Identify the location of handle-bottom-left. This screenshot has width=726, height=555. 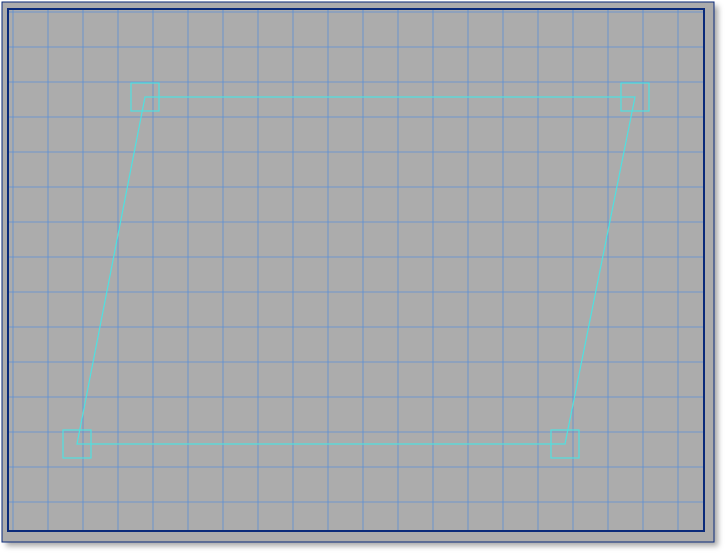
(77, 444).